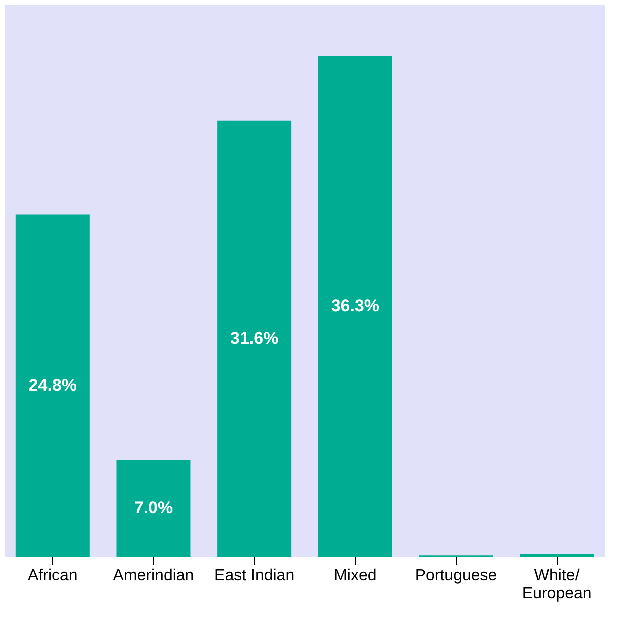 The height and width of the screenshot is (624, 617). Describe the element at coordinates (153, 576) in the screenshot. I see `x-tick-label: Amerindian` at that location.